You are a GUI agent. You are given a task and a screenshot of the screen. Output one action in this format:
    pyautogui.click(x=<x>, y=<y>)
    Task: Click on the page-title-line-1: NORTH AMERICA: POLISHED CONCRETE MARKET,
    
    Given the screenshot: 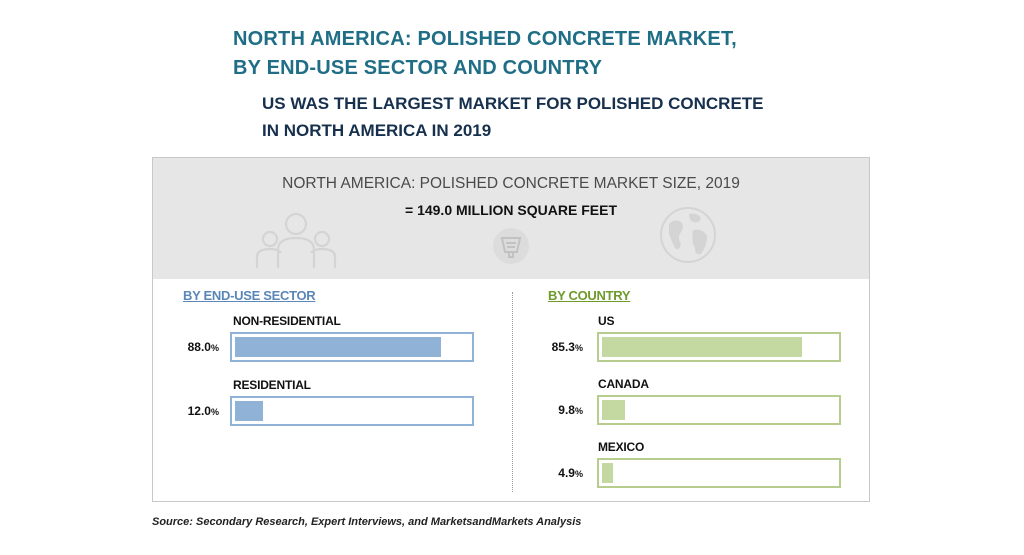 What is the action you would take?
    pyautogui.click(x=485, y=39)
    